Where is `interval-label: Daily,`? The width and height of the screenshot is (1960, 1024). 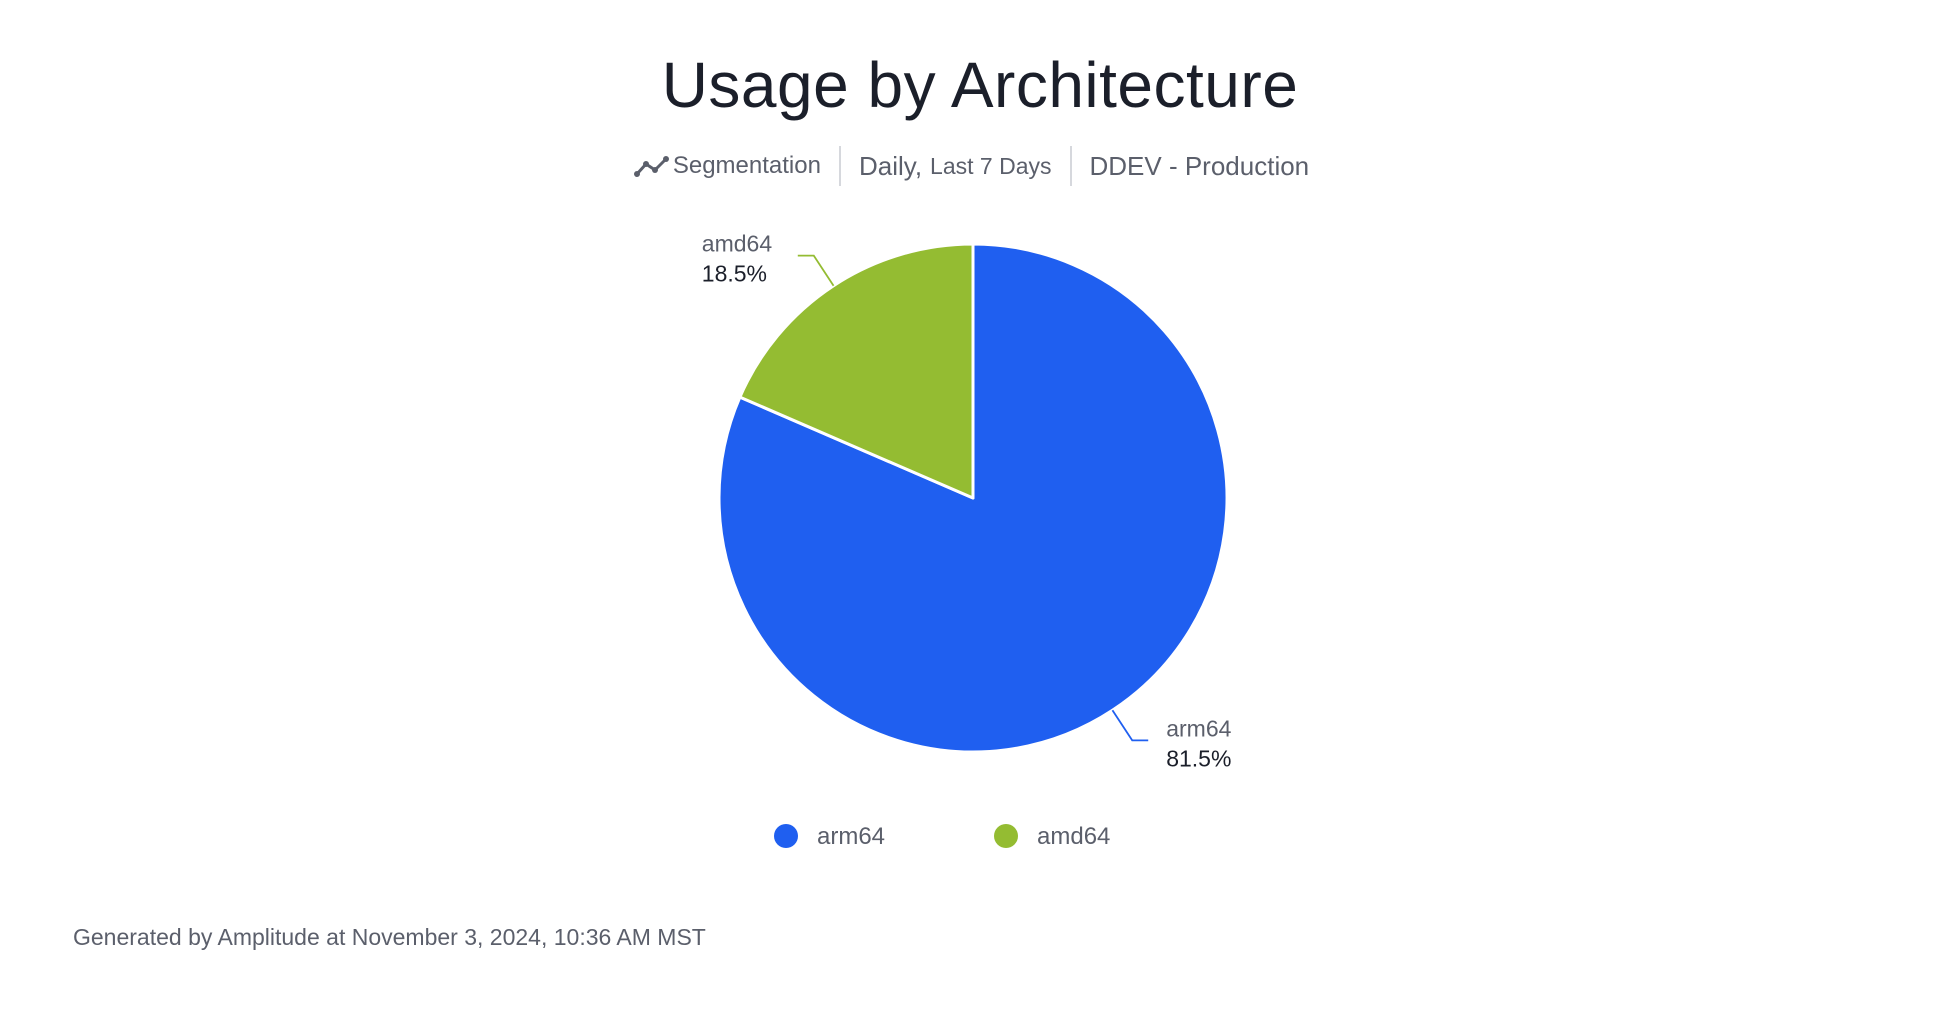 interval-label: Daily, is located at coordinates (890, 165).